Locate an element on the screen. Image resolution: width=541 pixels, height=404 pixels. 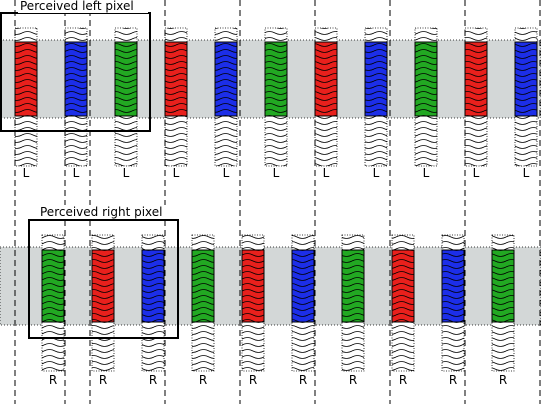
panel-title: Perceived right pixel is located at coordinates (101, 212).